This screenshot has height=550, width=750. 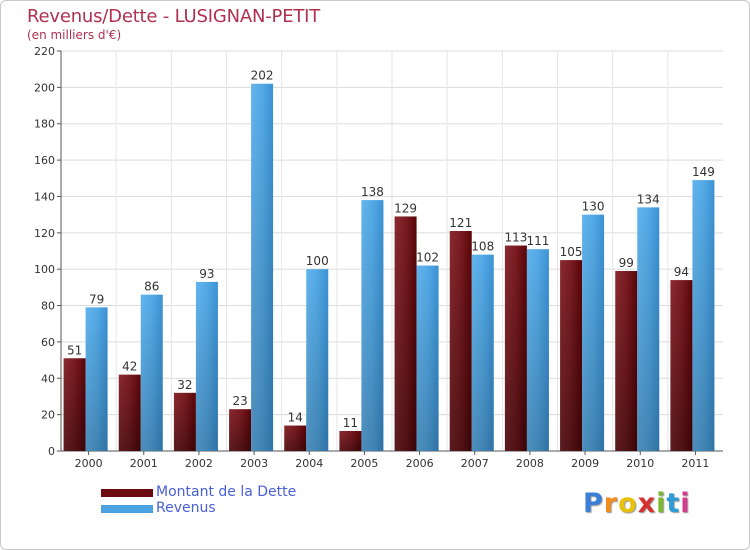 I want to click on data-label-dette: 11, so click(x=350, y=423).